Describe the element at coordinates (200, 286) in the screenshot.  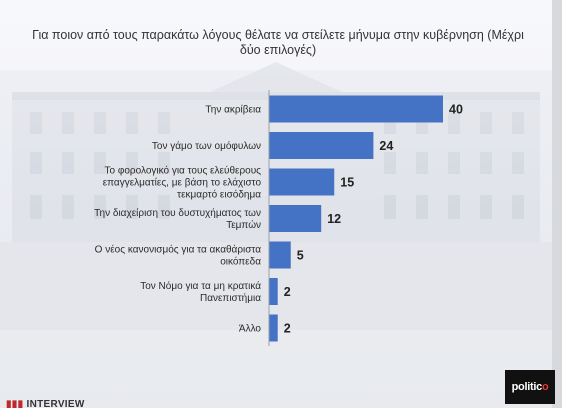
I see `category-label: Τον Νόμο για τα μη κρατικά` at that location.